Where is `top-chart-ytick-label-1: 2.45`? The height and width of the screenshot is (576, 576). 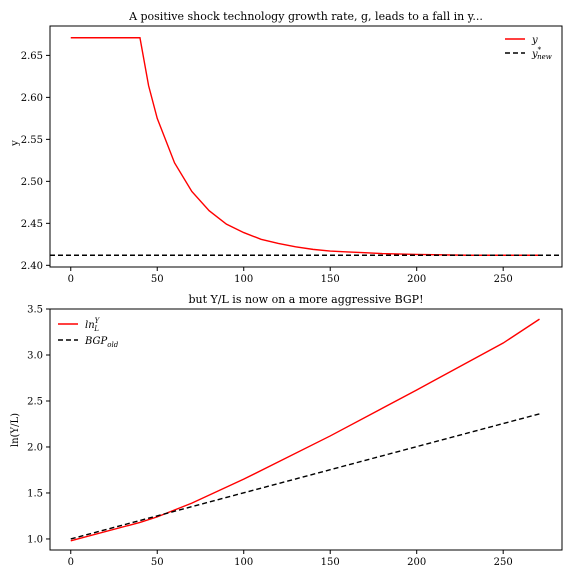
top-chart-ytick-label-1: 2.45 is located at coordinates (32, 224).